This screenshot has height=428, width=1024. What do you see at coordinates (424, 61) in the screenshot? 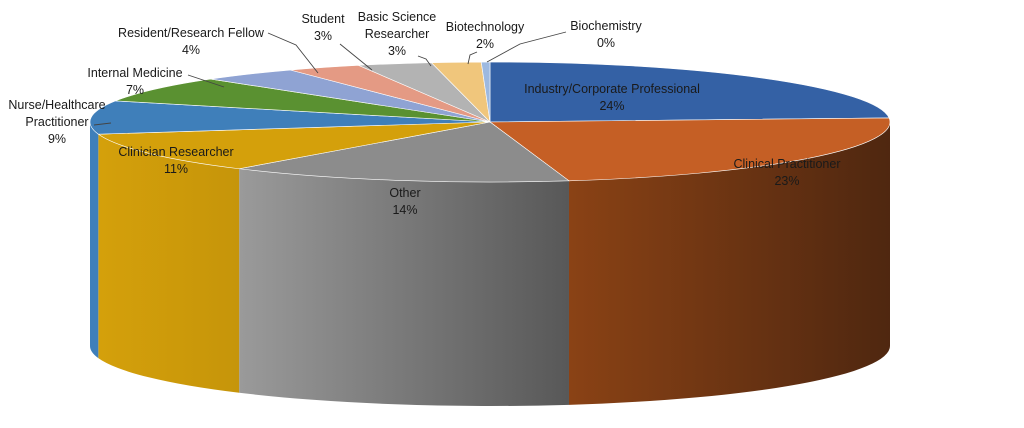
I see `leader-line-basic-science-researcher` at bounding box center [424, 61].